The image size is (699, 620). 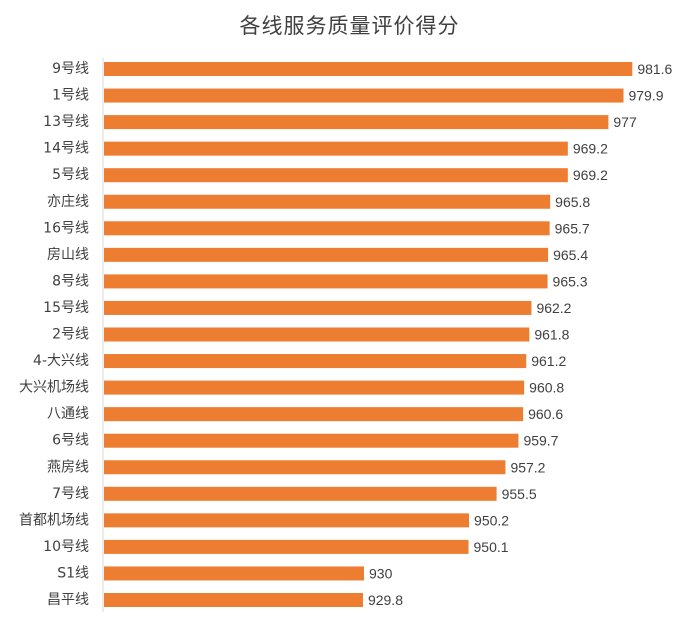 What do you see at coordinates (66, 122) in the screenshot?
I see `category-label: 13号线` at bounding box center [66, 122].